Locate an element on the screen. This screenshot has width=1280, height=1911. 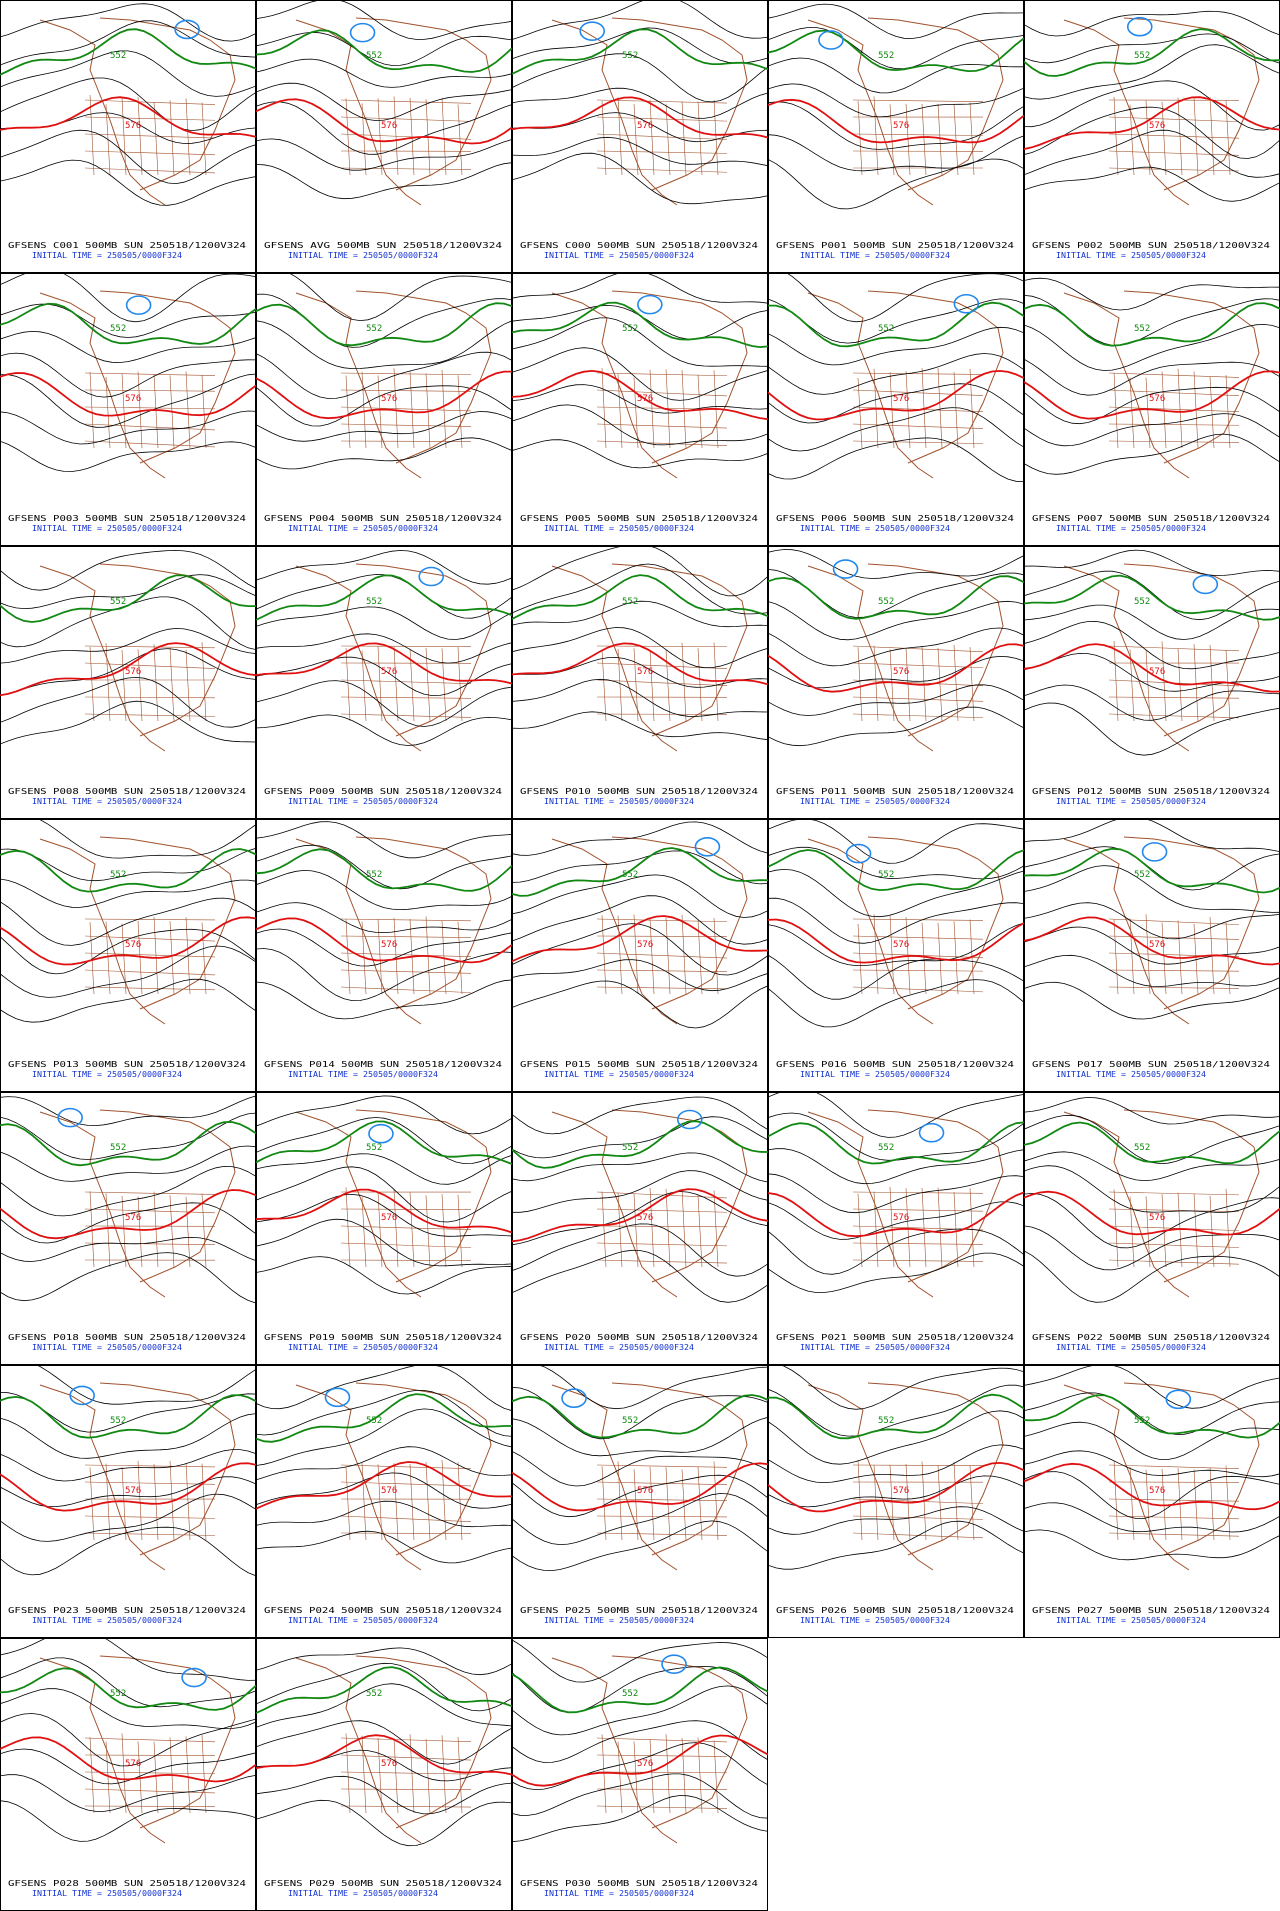
panel-title: GFSENS C000 500MB SUN 250518/1200V324 is located at coordinates (639, 245).